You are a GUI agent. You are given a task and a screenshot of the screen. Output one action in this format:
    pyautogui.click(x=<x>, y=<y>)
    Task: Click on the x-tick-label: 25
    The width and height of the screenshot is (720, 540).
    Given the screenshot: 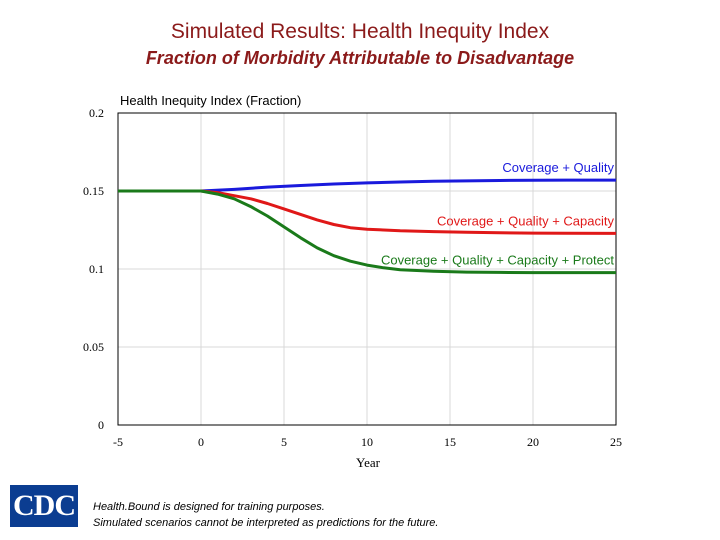 What is the action you would take?
    pyautogui.click(x=616, y=442)
    